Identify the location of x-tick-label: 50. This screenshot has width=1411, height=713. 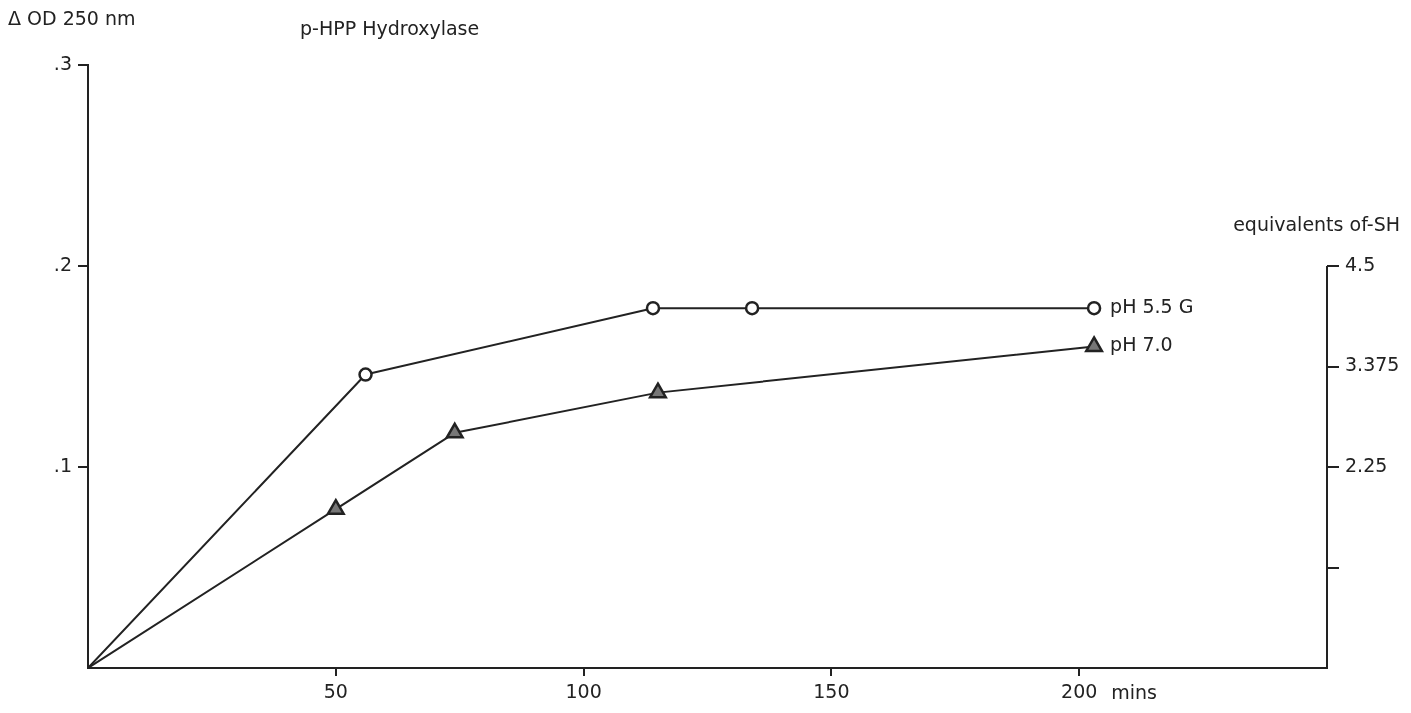
(335, 691).